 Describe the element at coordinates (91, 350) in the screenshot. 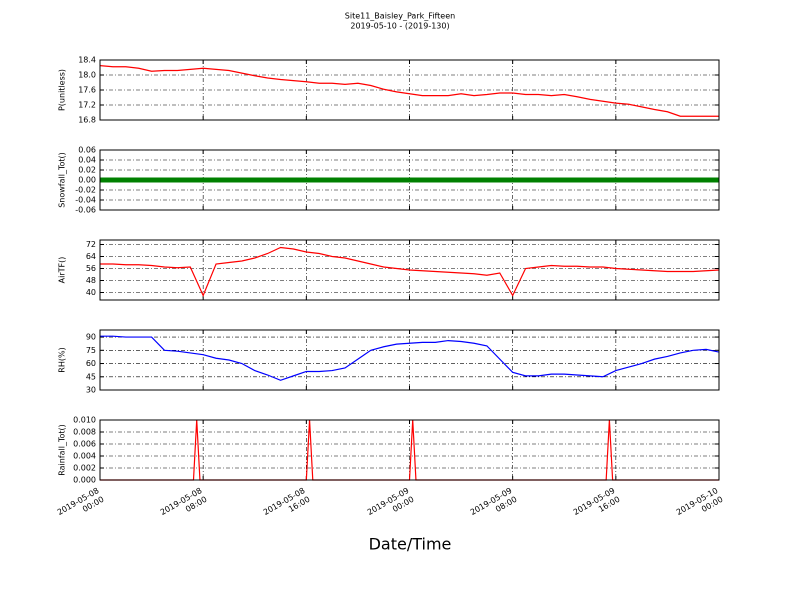

I see `y-tick-label: 75` at that location.